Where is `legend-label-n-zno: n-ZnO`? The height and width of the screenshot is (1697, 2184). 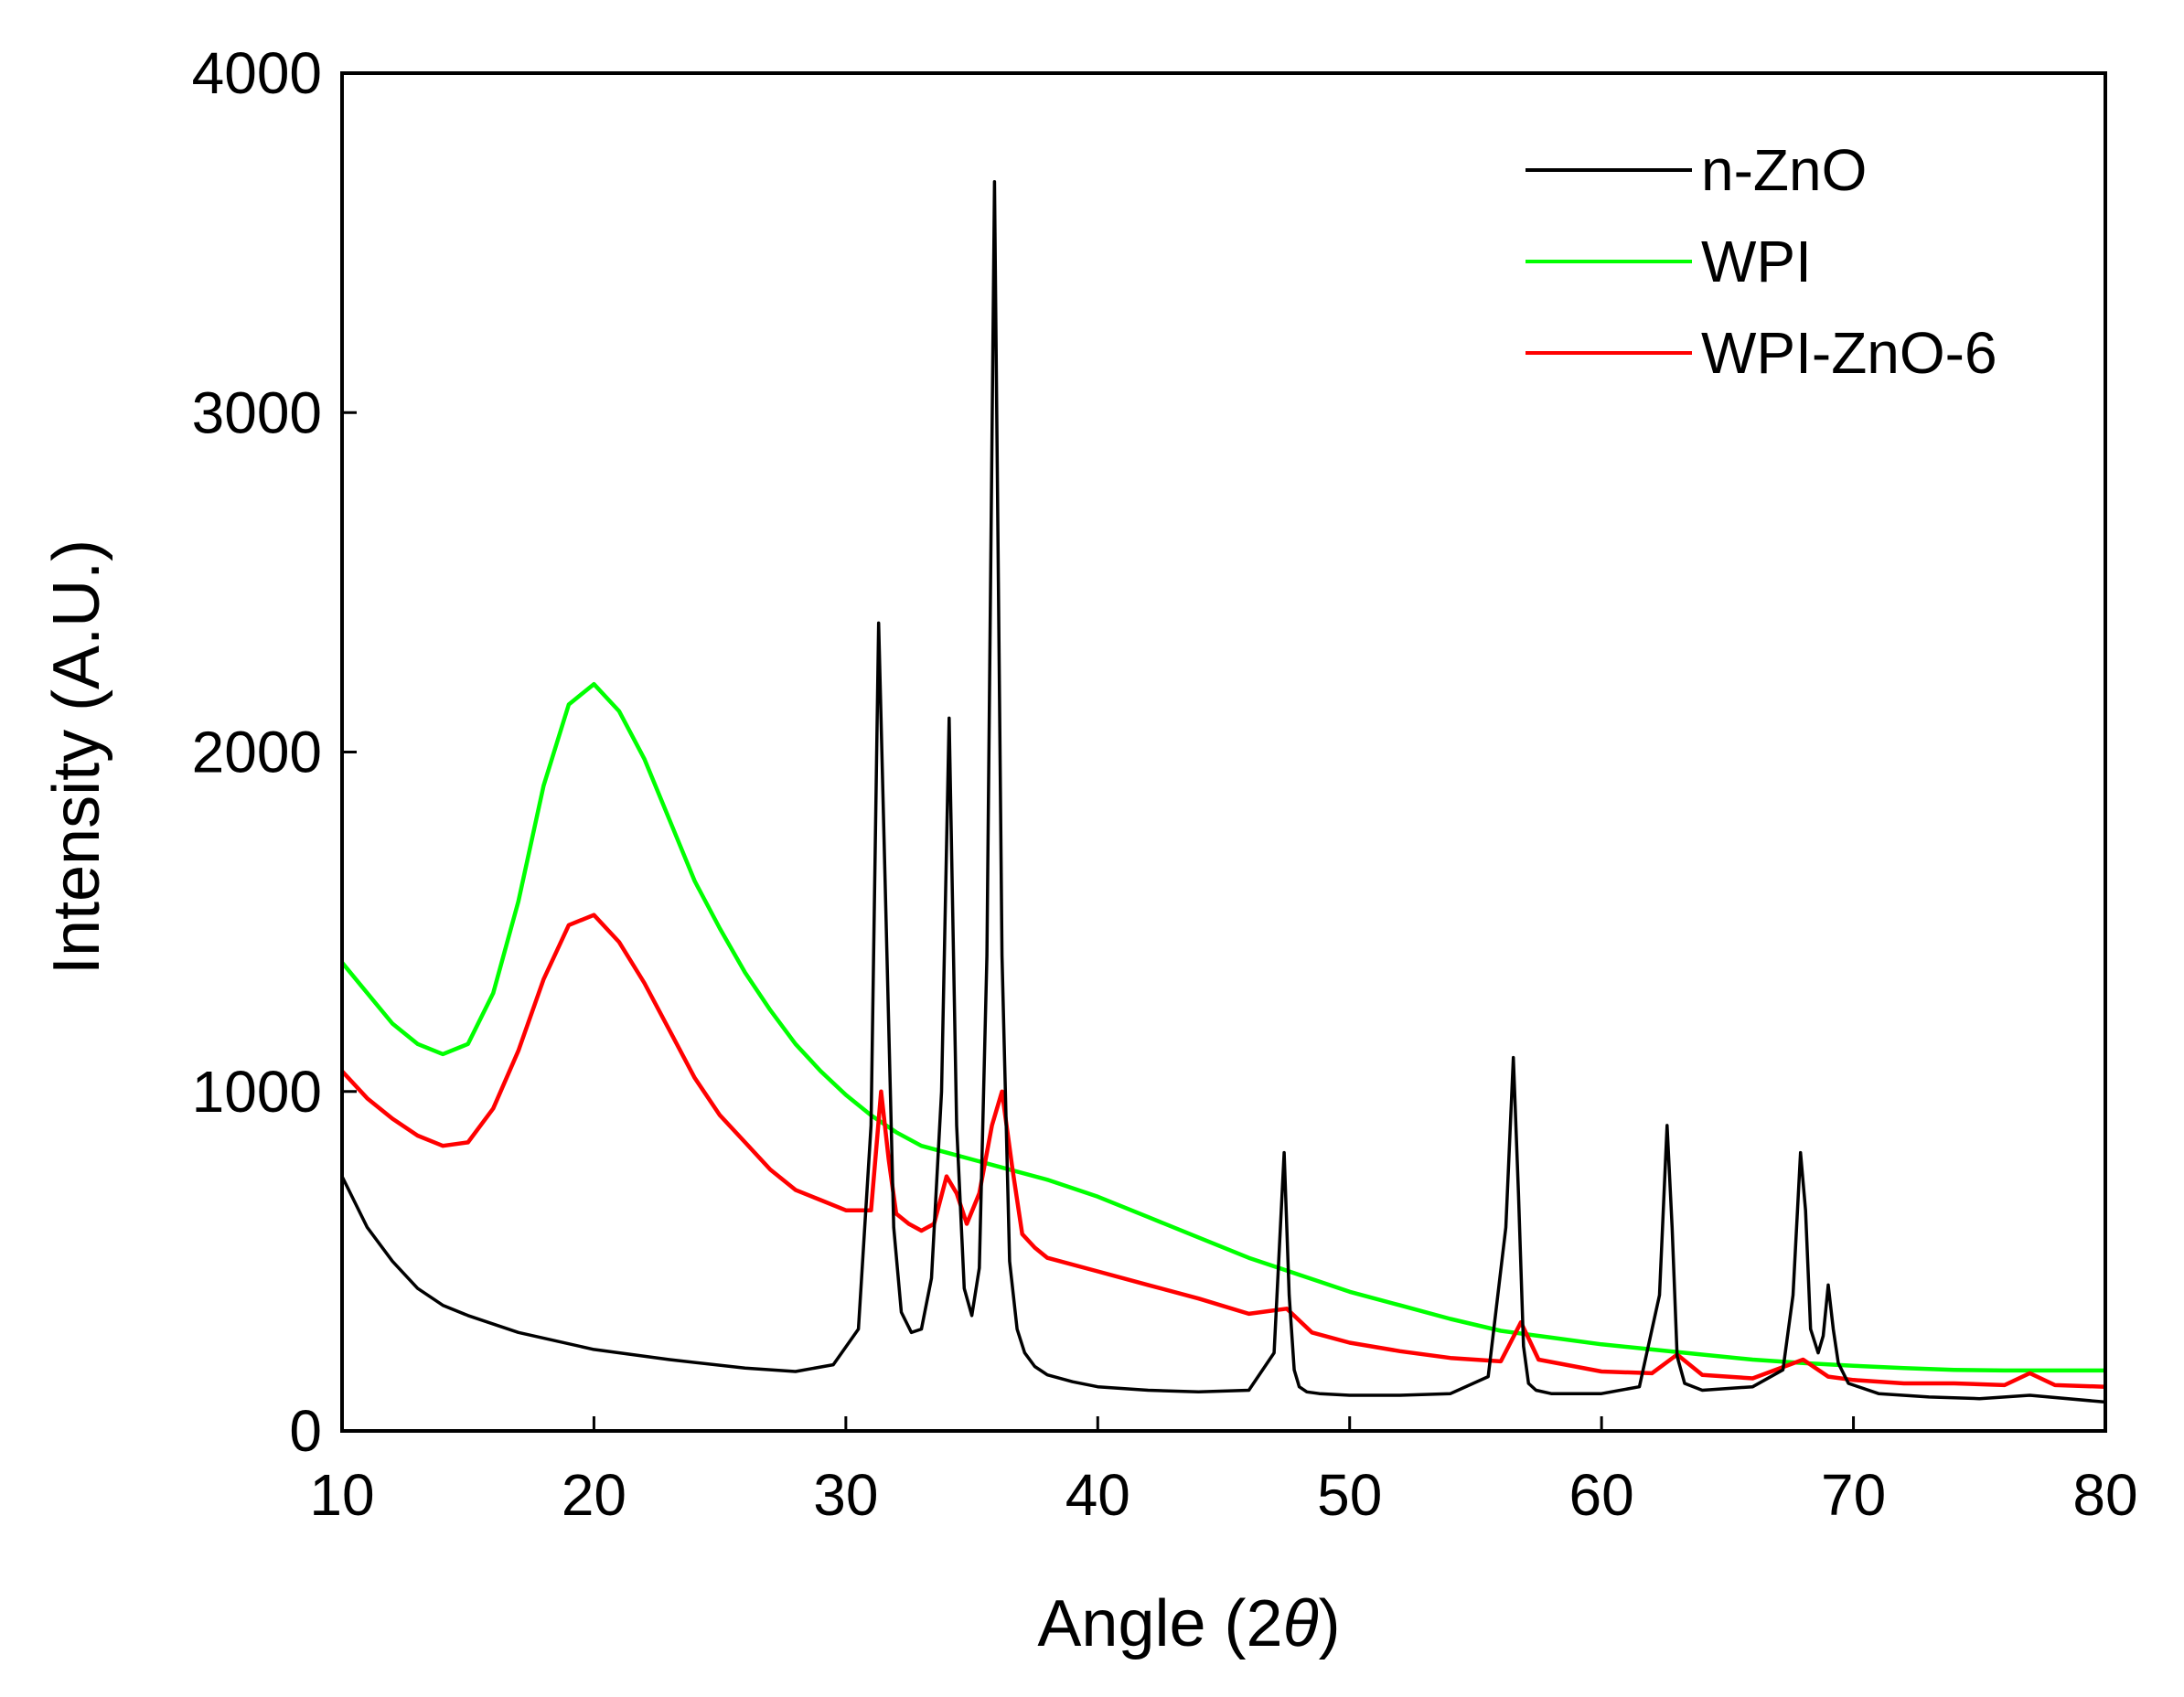
legend-label-n-zno: n-ZnO is located at coordinates (1784, 170).